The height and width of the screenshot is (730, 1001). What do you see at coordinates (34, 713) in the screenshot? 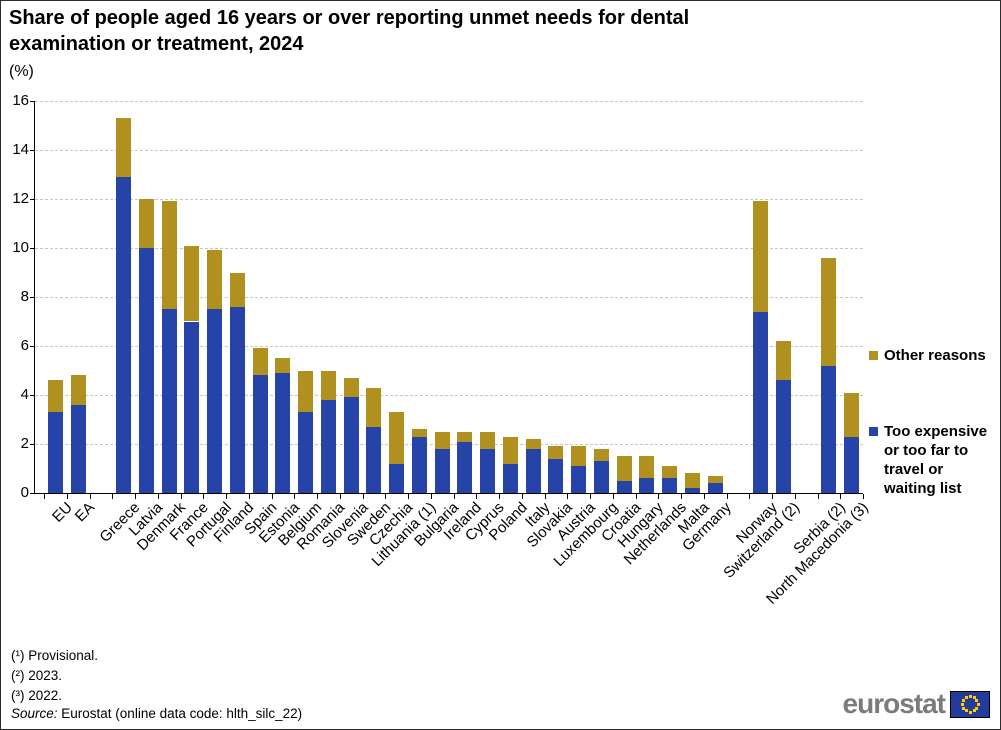
I see `source-prefix: Source:` at bounding box center [34, 713].